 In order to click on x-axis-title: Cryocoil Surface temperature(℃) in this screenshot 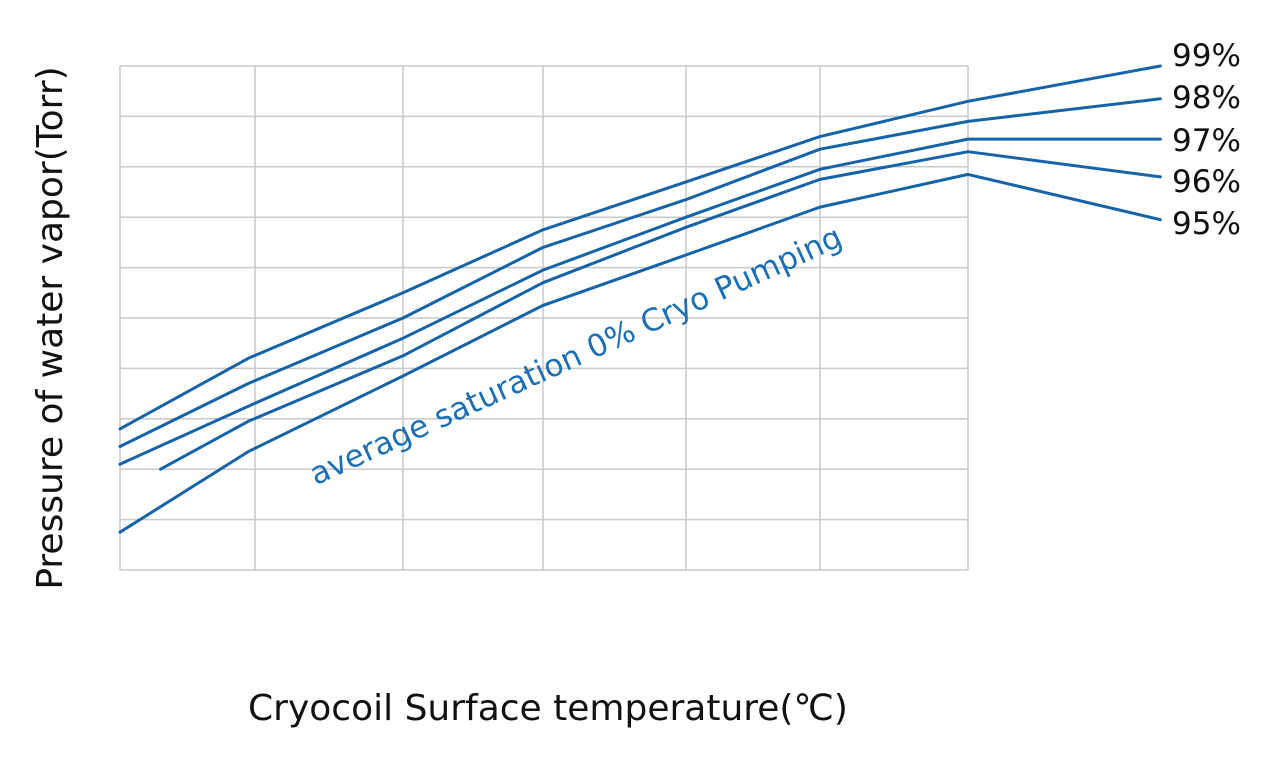, I will do `click(548, 708)`.